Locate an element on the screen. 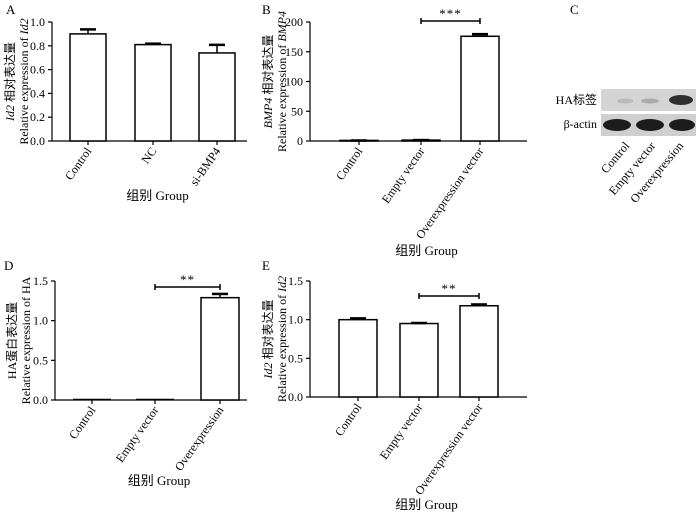 This screenshot has width=700, height=515. y-tick-label: 0.8 is located at coordinates (37, 46).